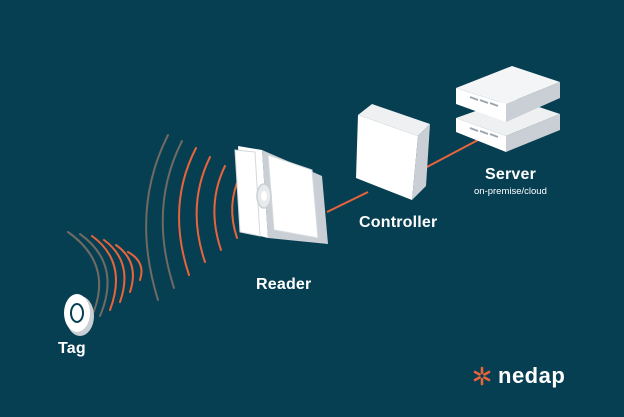 This screenshot has width=624, height=417. Describe the element at coordinates (508, 109) in the screenshot. I see `server-device` at that location.